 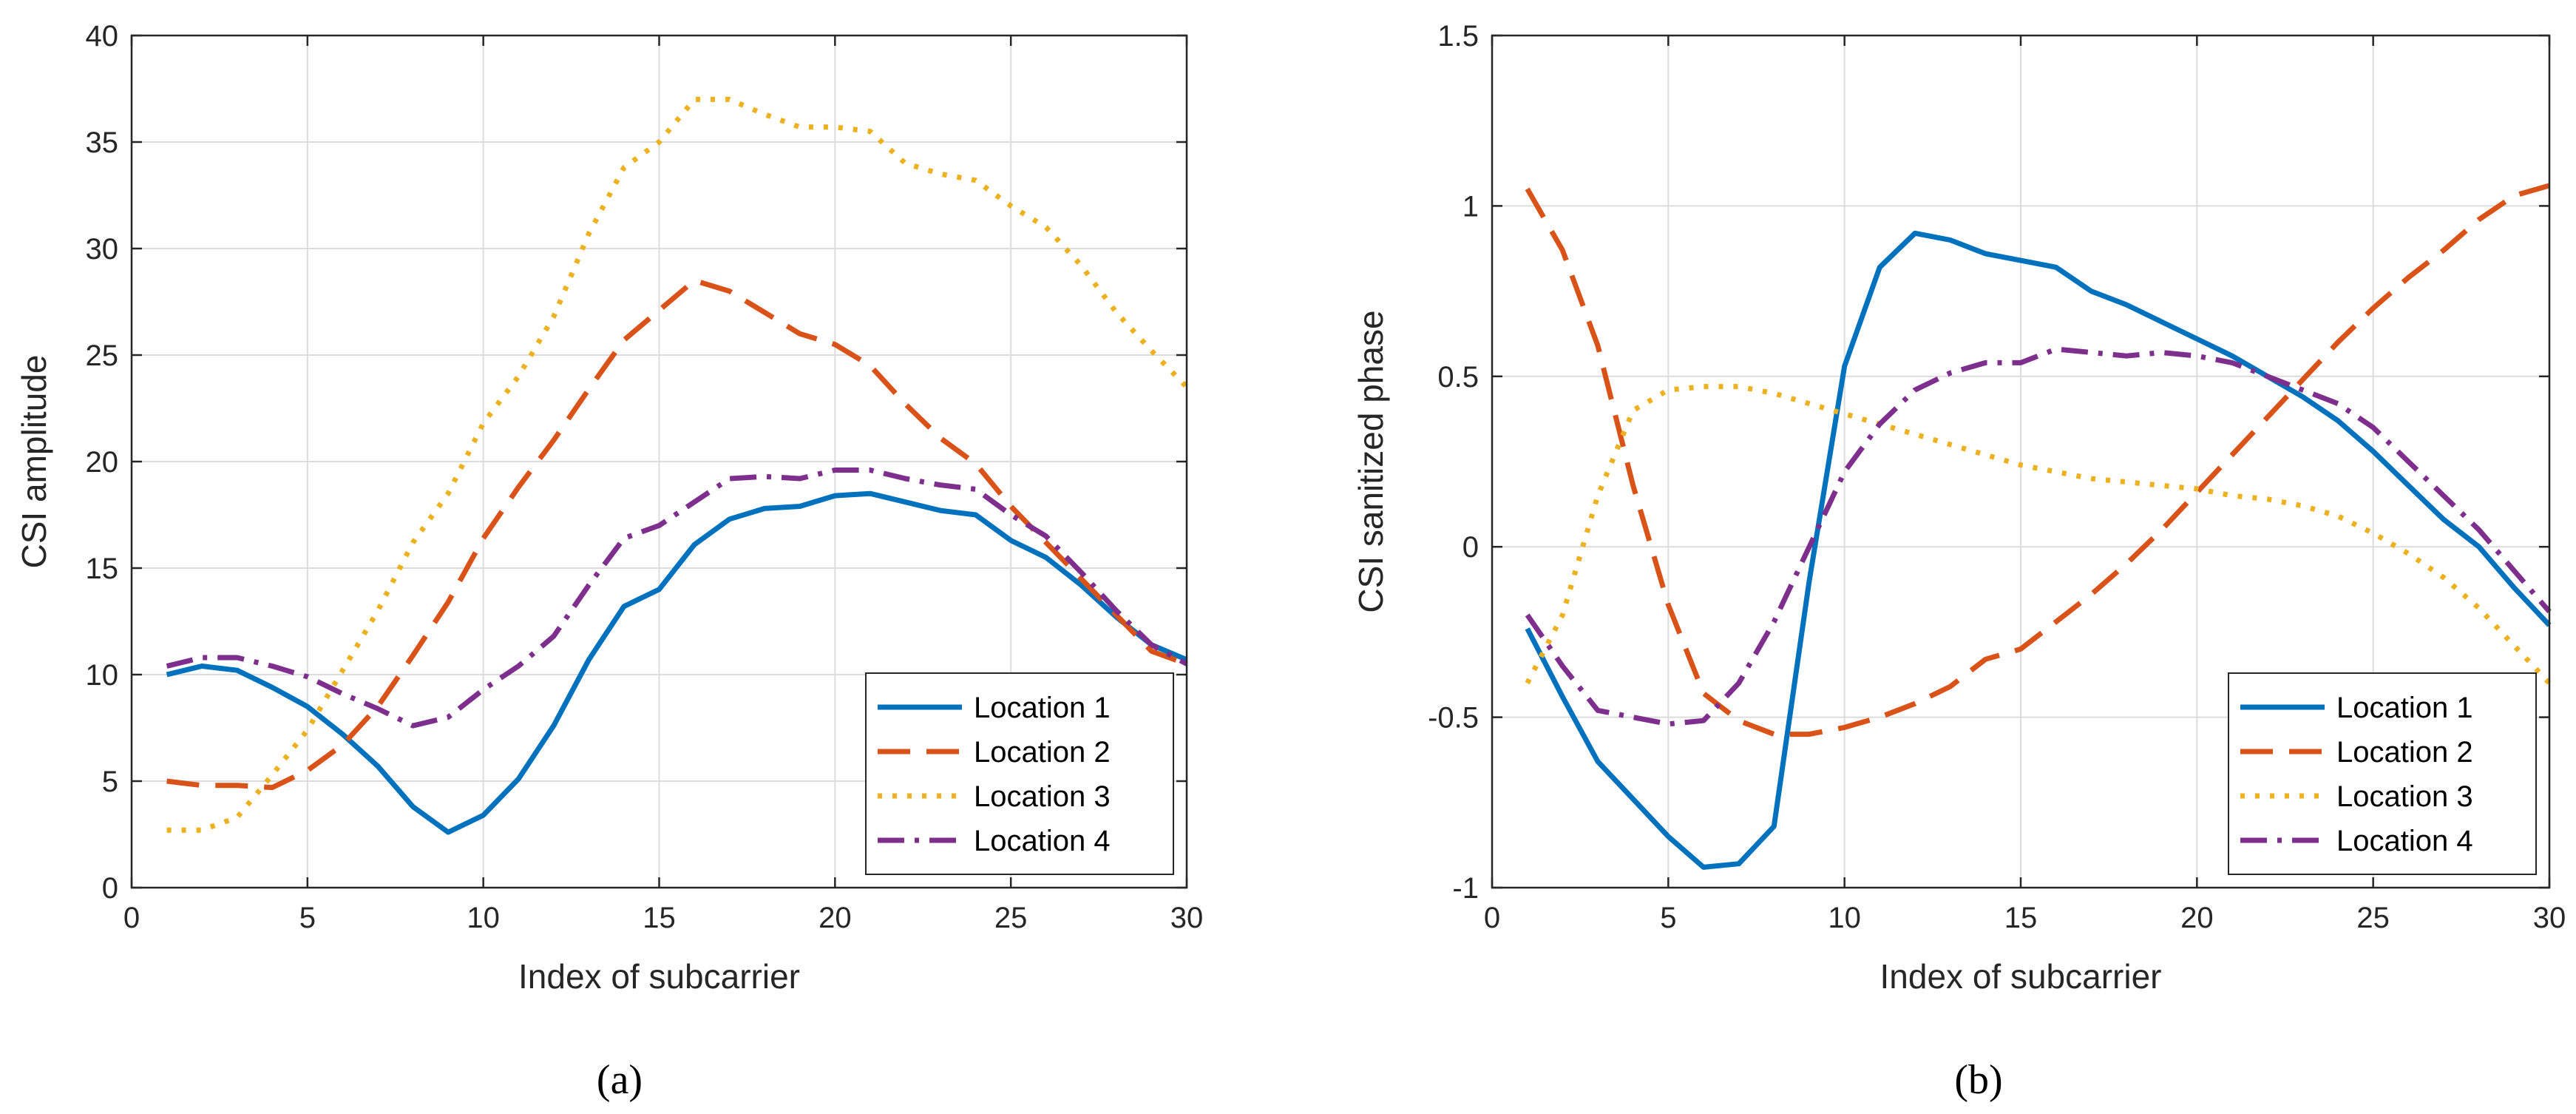 What do you see at coordinates (102, 356) in the screenshot?
I see `y-tick-label: 25` at bounding box center [102, 356].